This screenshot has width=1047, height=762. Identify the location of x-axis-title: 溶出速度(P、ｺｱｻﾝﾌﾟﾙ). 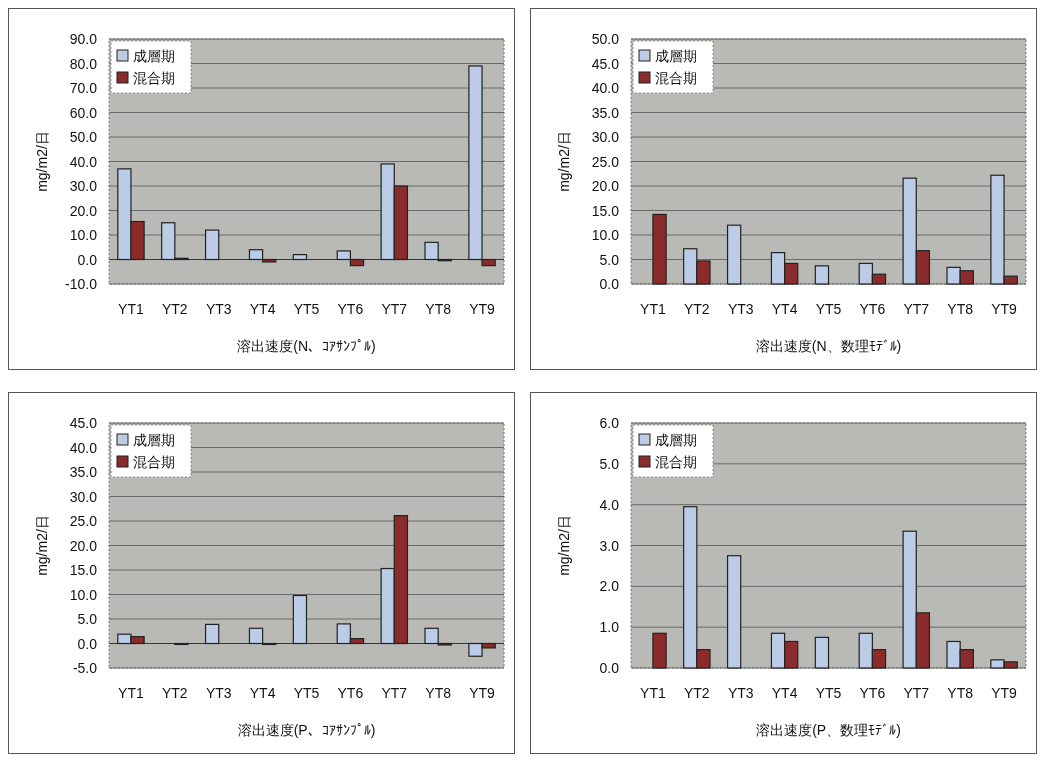
(306, 730).